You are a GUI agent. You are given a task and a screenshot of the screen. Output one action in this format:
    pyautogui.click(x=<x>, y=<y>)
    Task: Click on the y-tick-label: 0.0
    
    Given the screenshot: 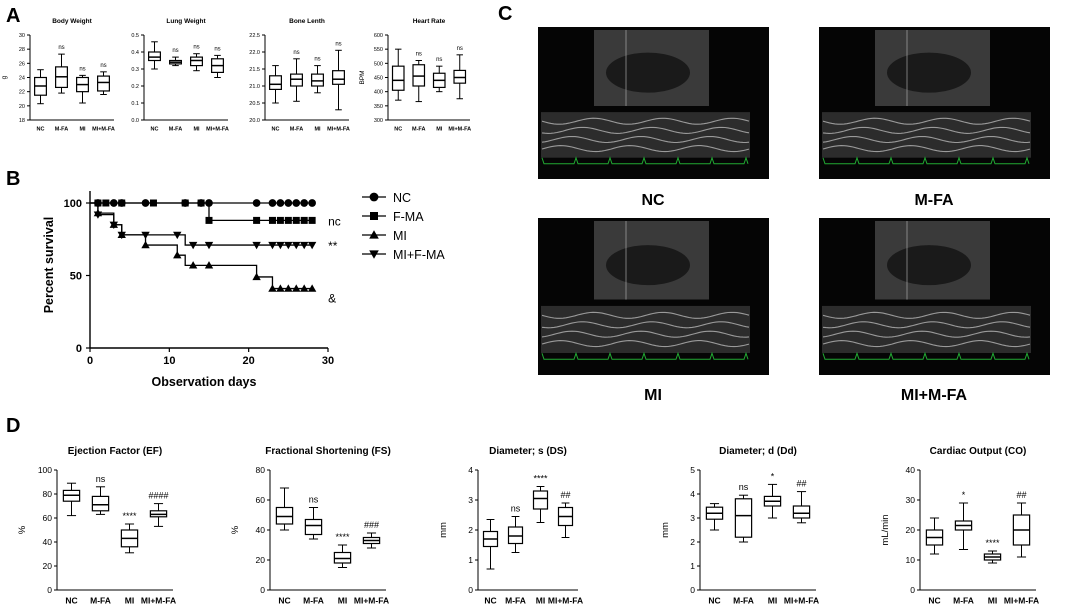 What is the action you would take?
    pyautogui.click(x=135, y=121)
    